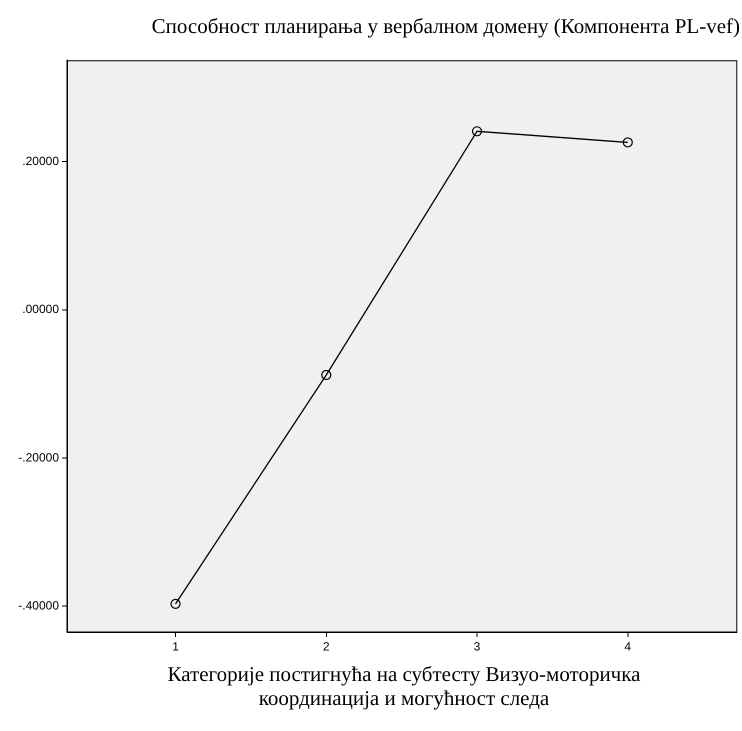 The image size is (742, 731). Describe the element at coordinates (477, 647) in the screenshot. I see `x-tick-label: 3` at that location.